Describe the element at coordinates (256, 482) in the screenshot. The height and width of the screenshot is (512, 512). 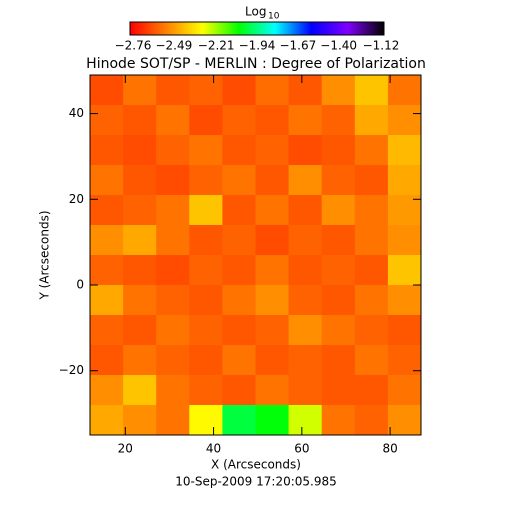
I see `footer: 10-Sep-2009 17:20:05.985` at that location.